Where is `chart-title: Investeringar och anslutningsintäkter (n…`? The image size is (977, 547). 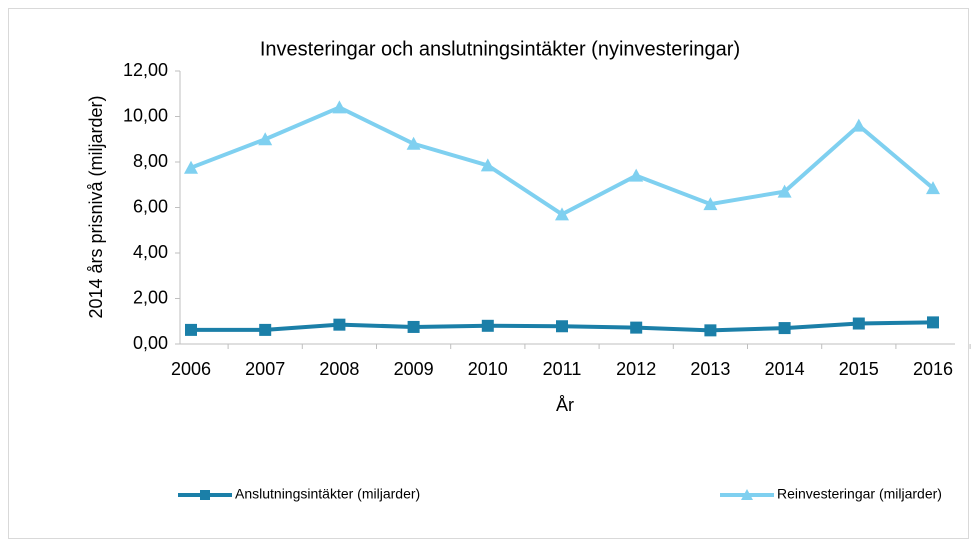
chart-title: Investeringar och anslutningsintäkter (n… is located at coordinates (500, 49).